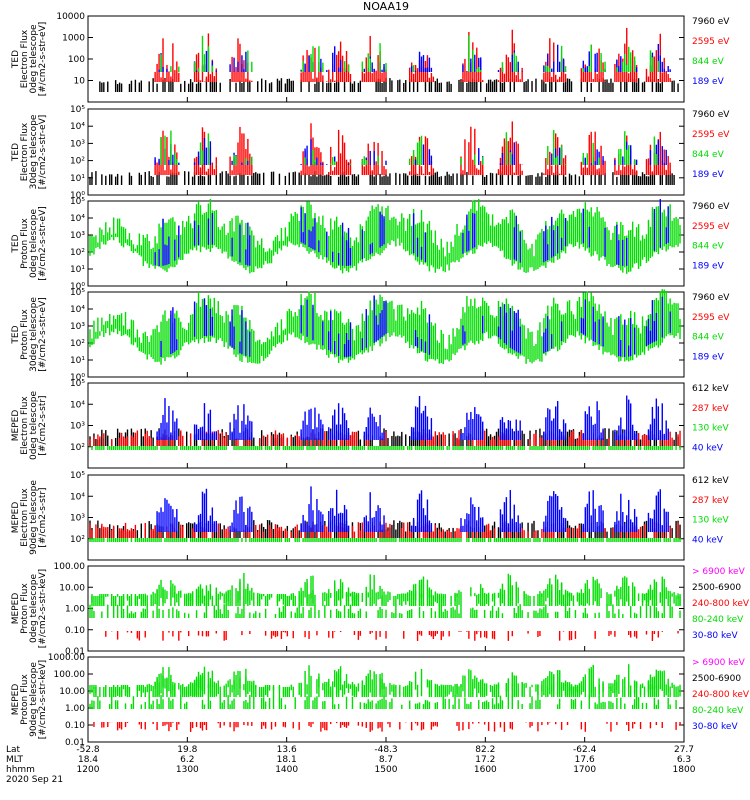 Image resolution: width=750 pixels, height=800 pixels. I want to click on panel-1-ytick-label: 1000, so click(73, 39).